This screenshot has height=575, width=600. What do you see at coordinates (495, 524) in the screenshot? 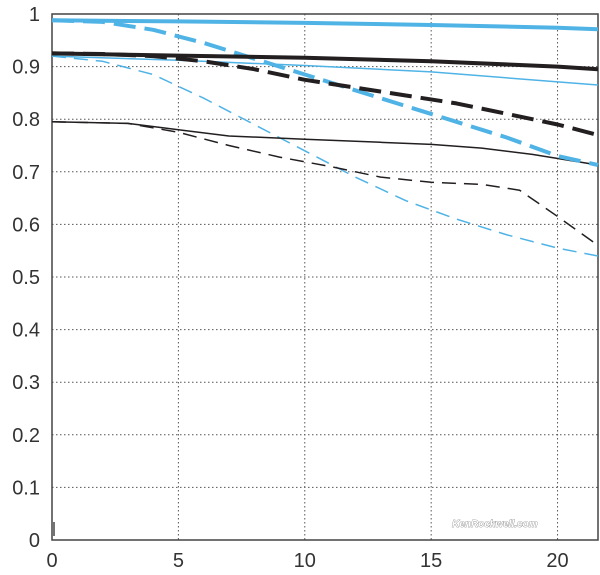
I see `watermark: KenRockwell.com` at bounding box center [495, 524].